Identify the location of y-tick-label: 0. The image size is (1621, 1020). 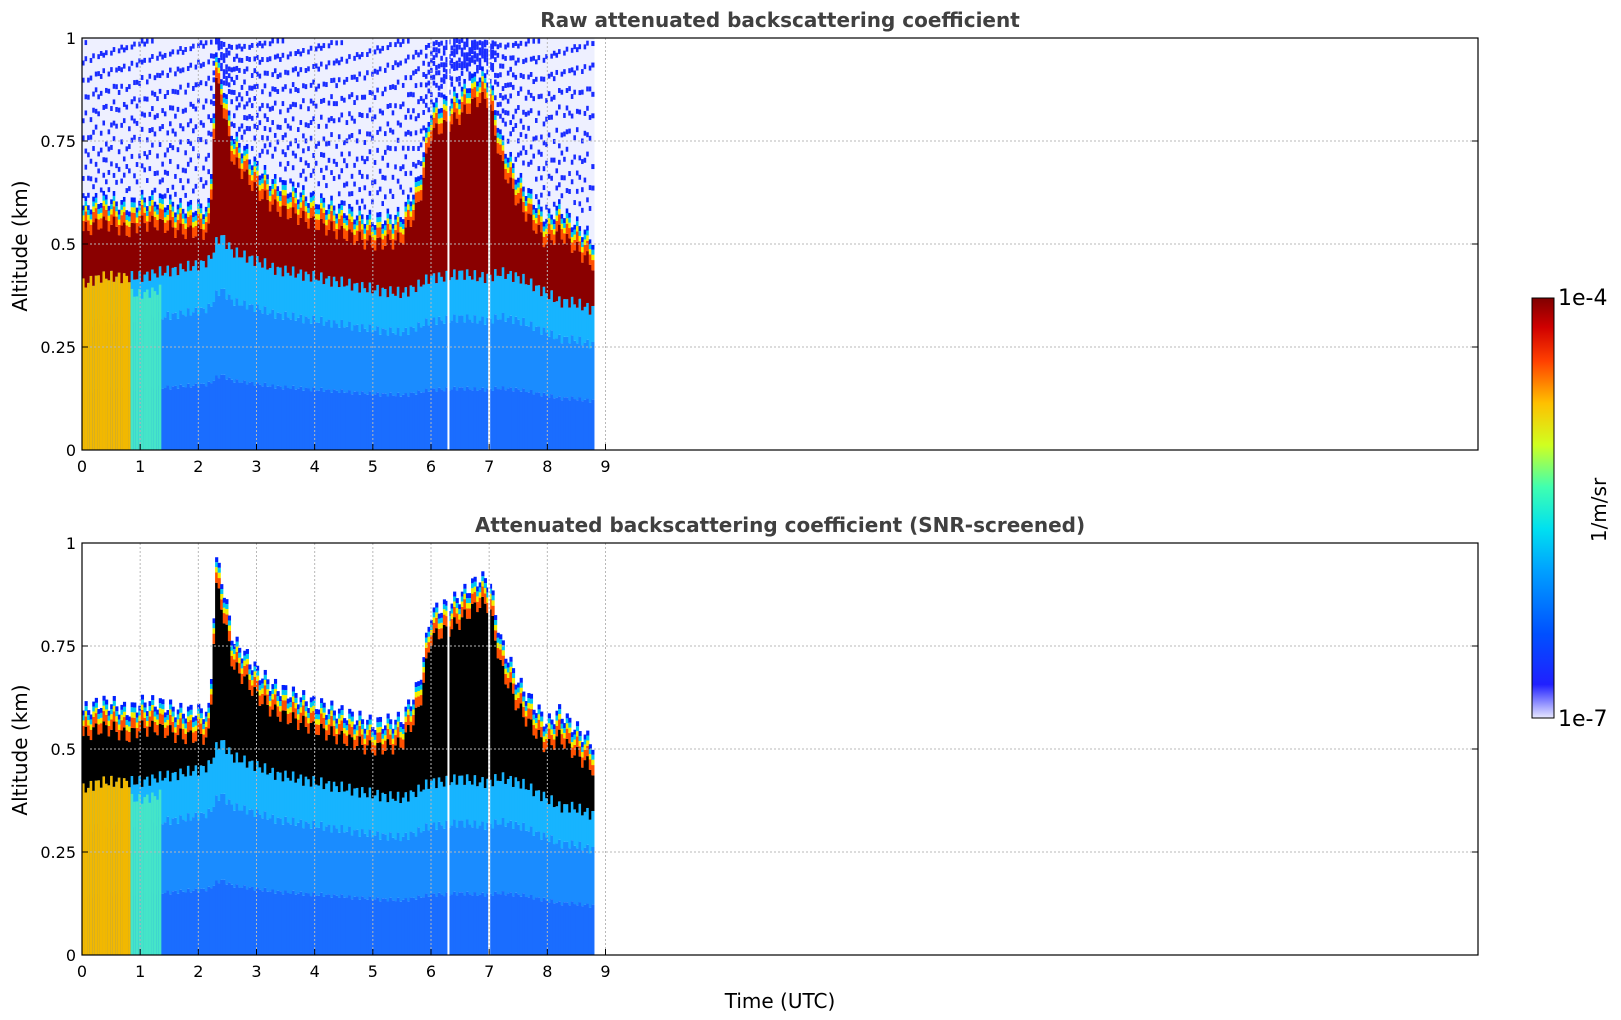
(71, 955).